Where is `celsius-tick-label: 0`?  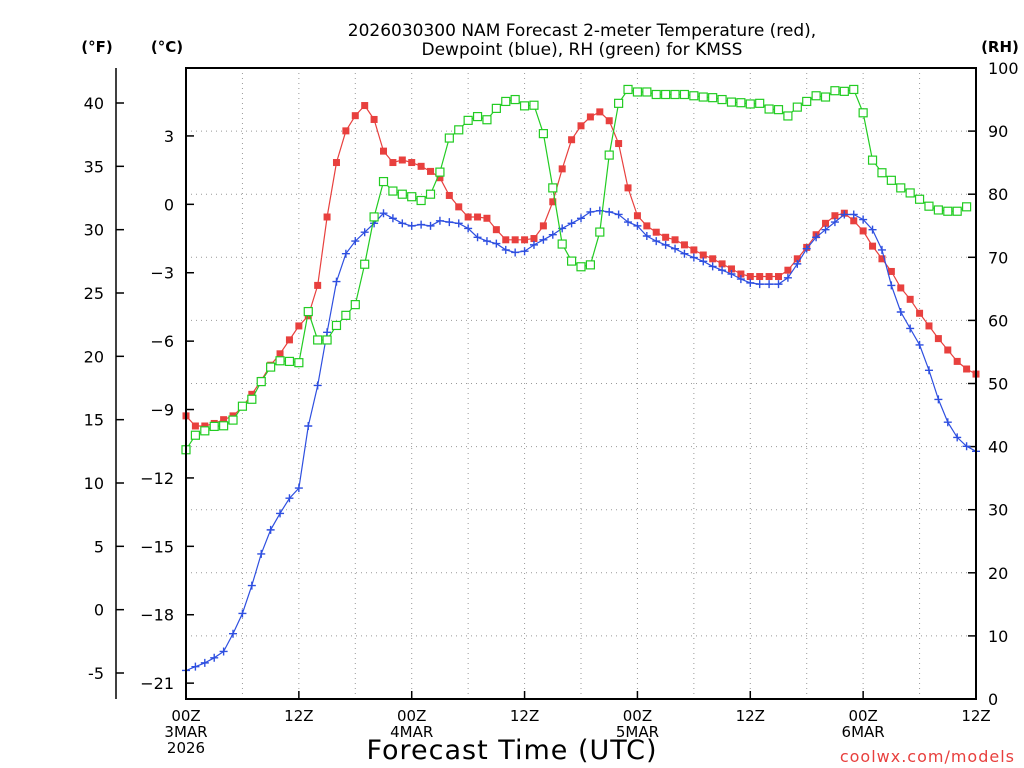 celsius-tick-label: 0 is located at coordinates (169, 204).